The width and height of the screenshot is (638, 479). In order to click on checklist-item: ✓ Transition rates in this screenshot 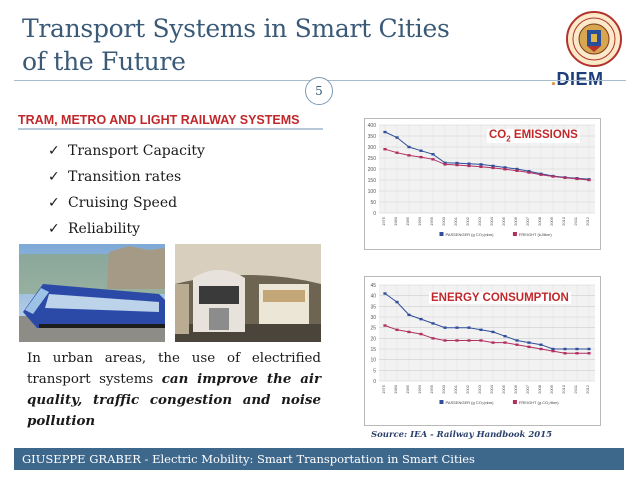, I will do `click(126, 177)`.